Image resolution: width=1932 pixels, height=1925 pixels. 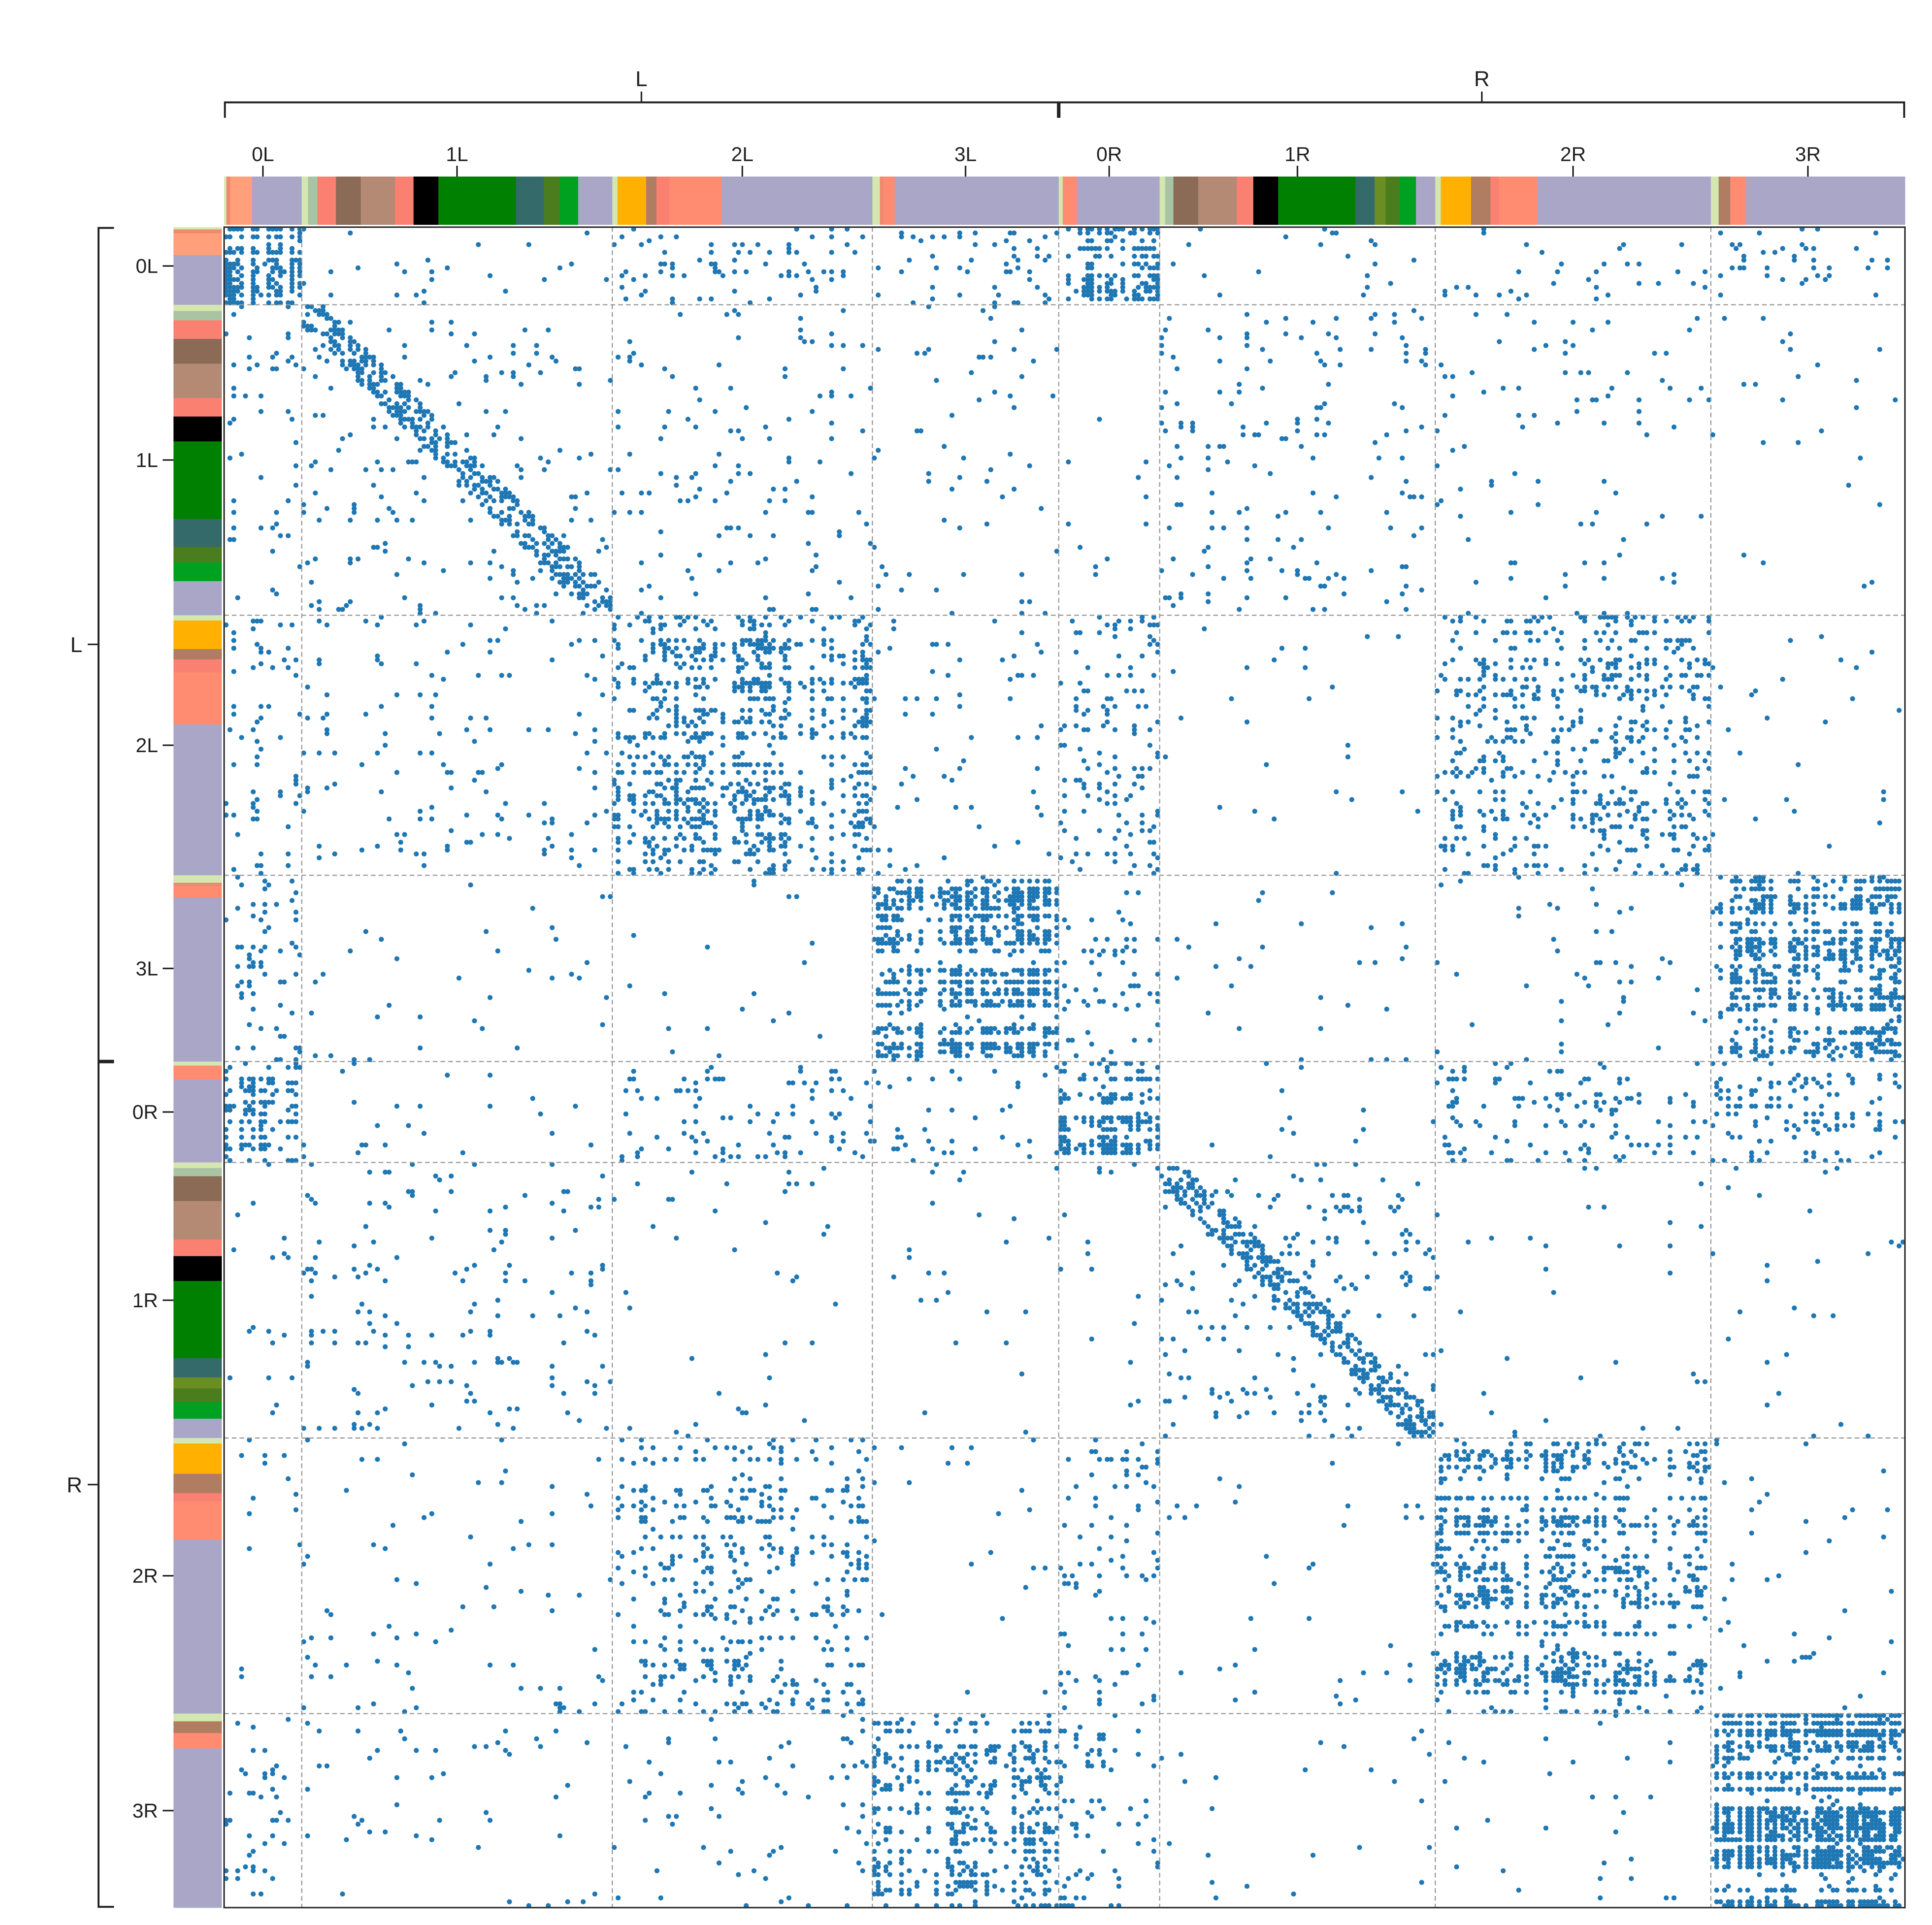 I want to click on cell-type-segment-left, so click(x=198, y=1828).